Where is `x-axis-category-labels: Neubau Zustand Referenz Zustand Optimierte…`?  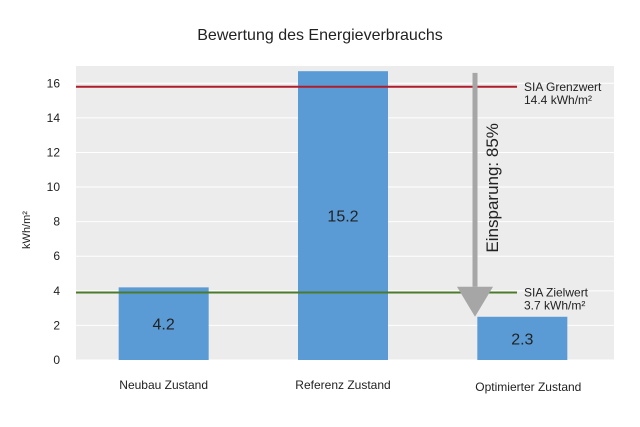 x-axis-category-labels: Neubau Zustand Referenz Zustand Optimierte… is located at coordinates (350, 386).